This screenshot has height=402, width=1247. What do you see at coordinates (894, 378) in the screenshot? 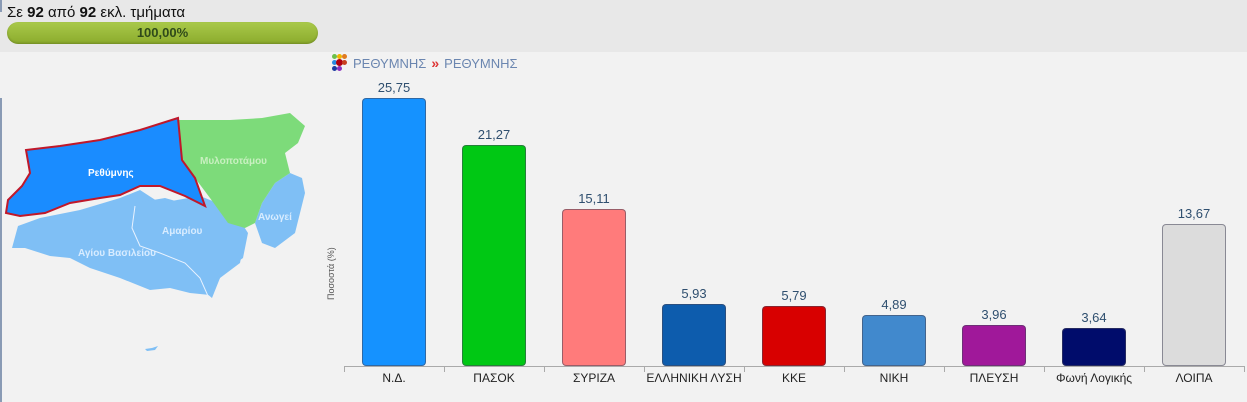
I see `x-axis-category-label: ΝΙΚΗ` at bounding box center [894, 378].